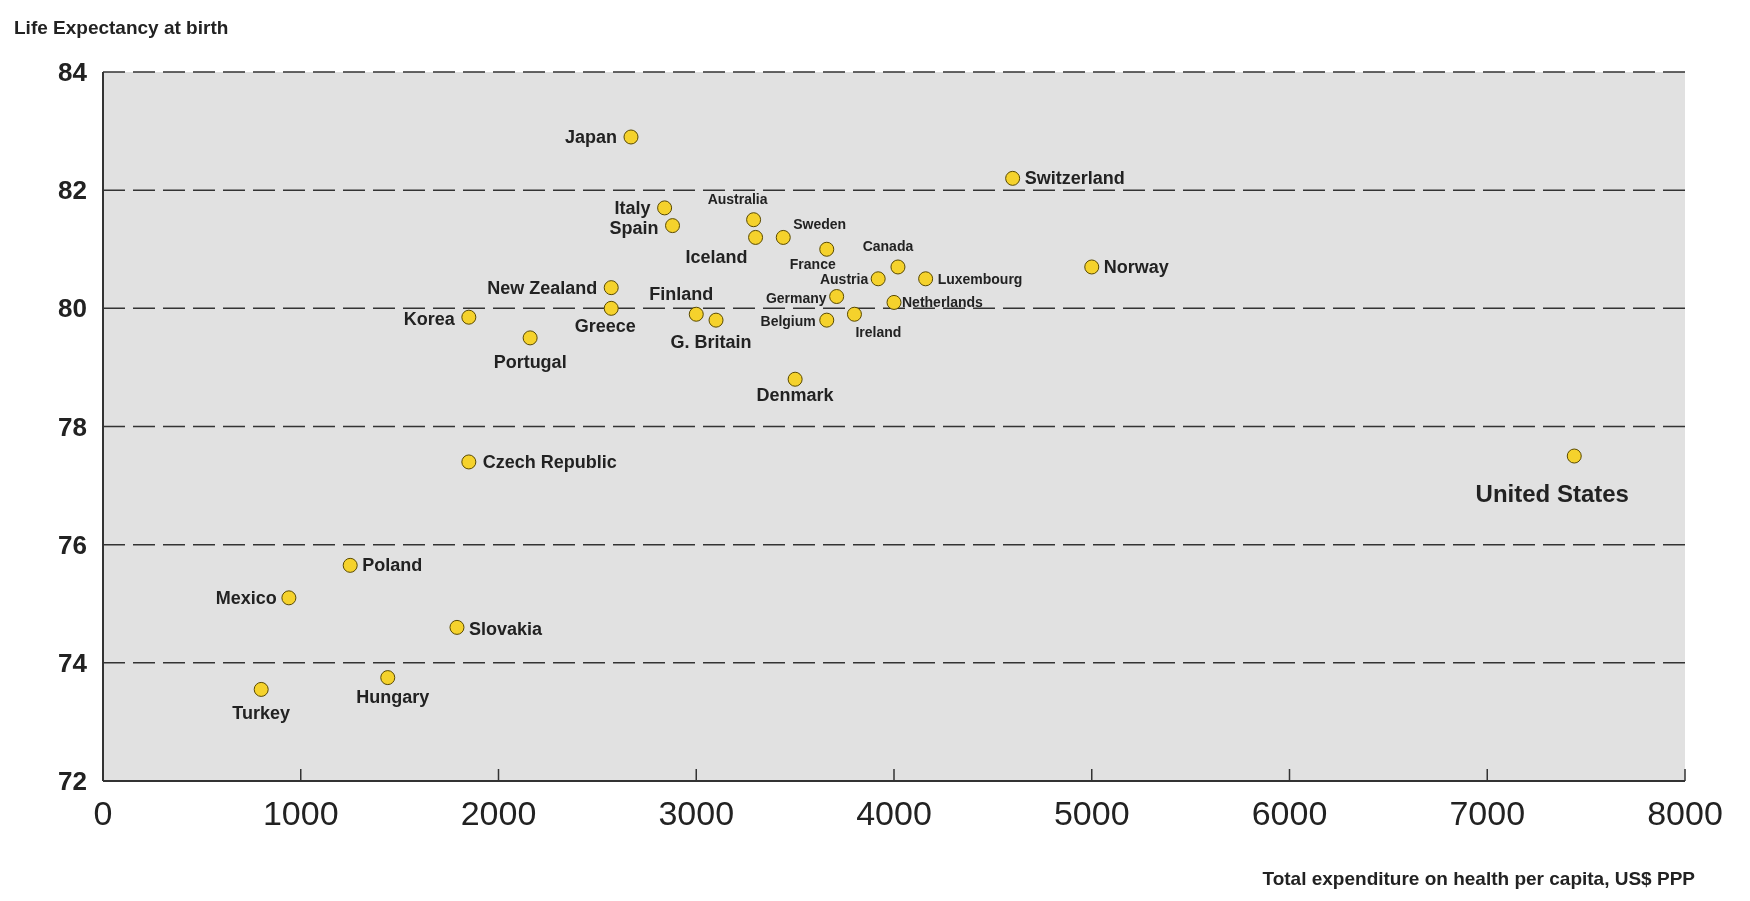 This screenshot has height=901, width=1750. Describe the element at coordinates (605, 326) in the screenshot. I see `annotation: Greece` at that location.